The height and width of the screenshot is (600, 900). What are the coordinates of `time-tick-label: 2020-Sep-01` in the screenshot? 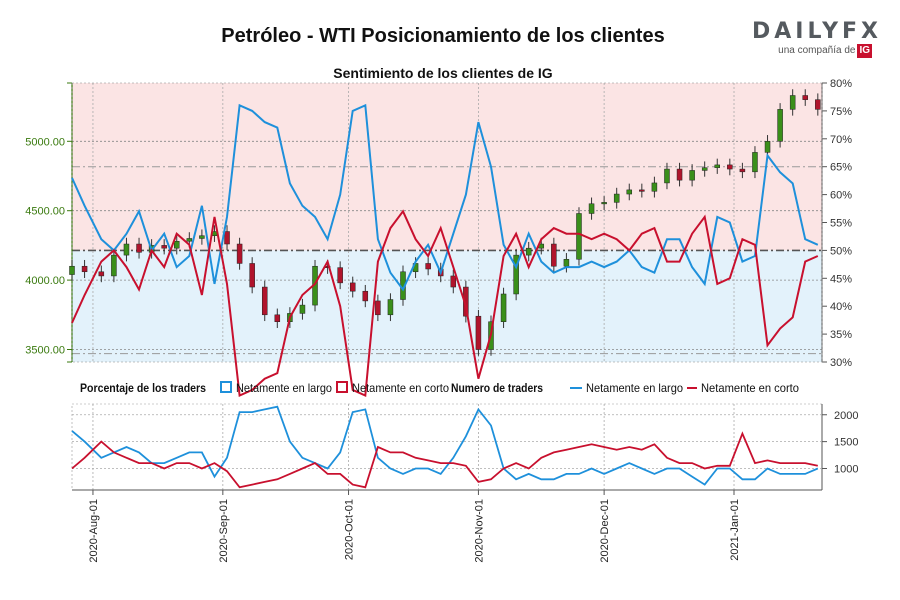 It's located at (224, 531).